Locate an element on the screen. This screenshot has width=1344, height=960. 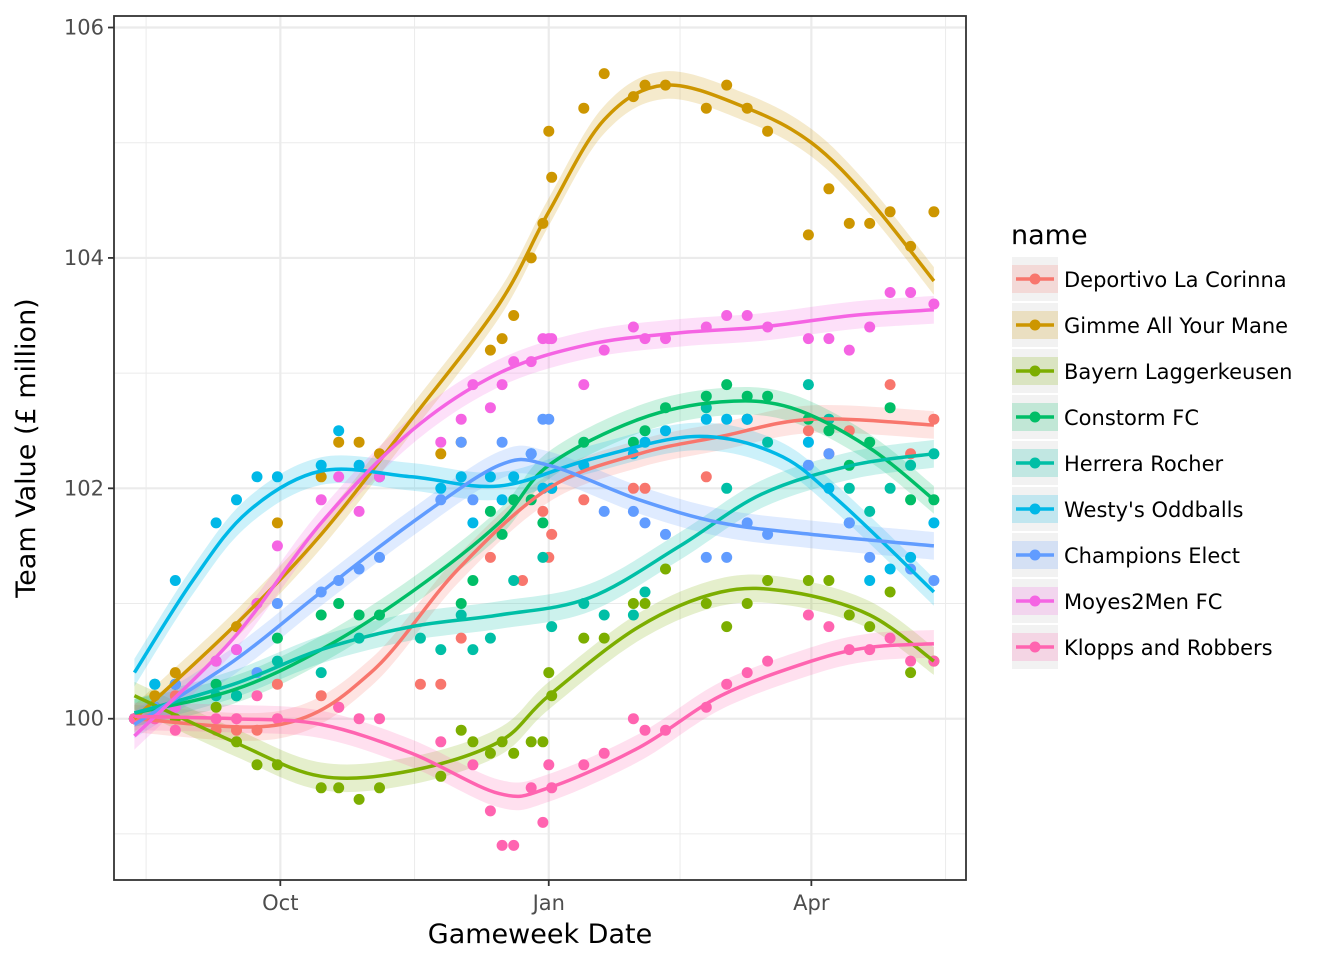
legend-title: name is located at coordinates (1049, 235).